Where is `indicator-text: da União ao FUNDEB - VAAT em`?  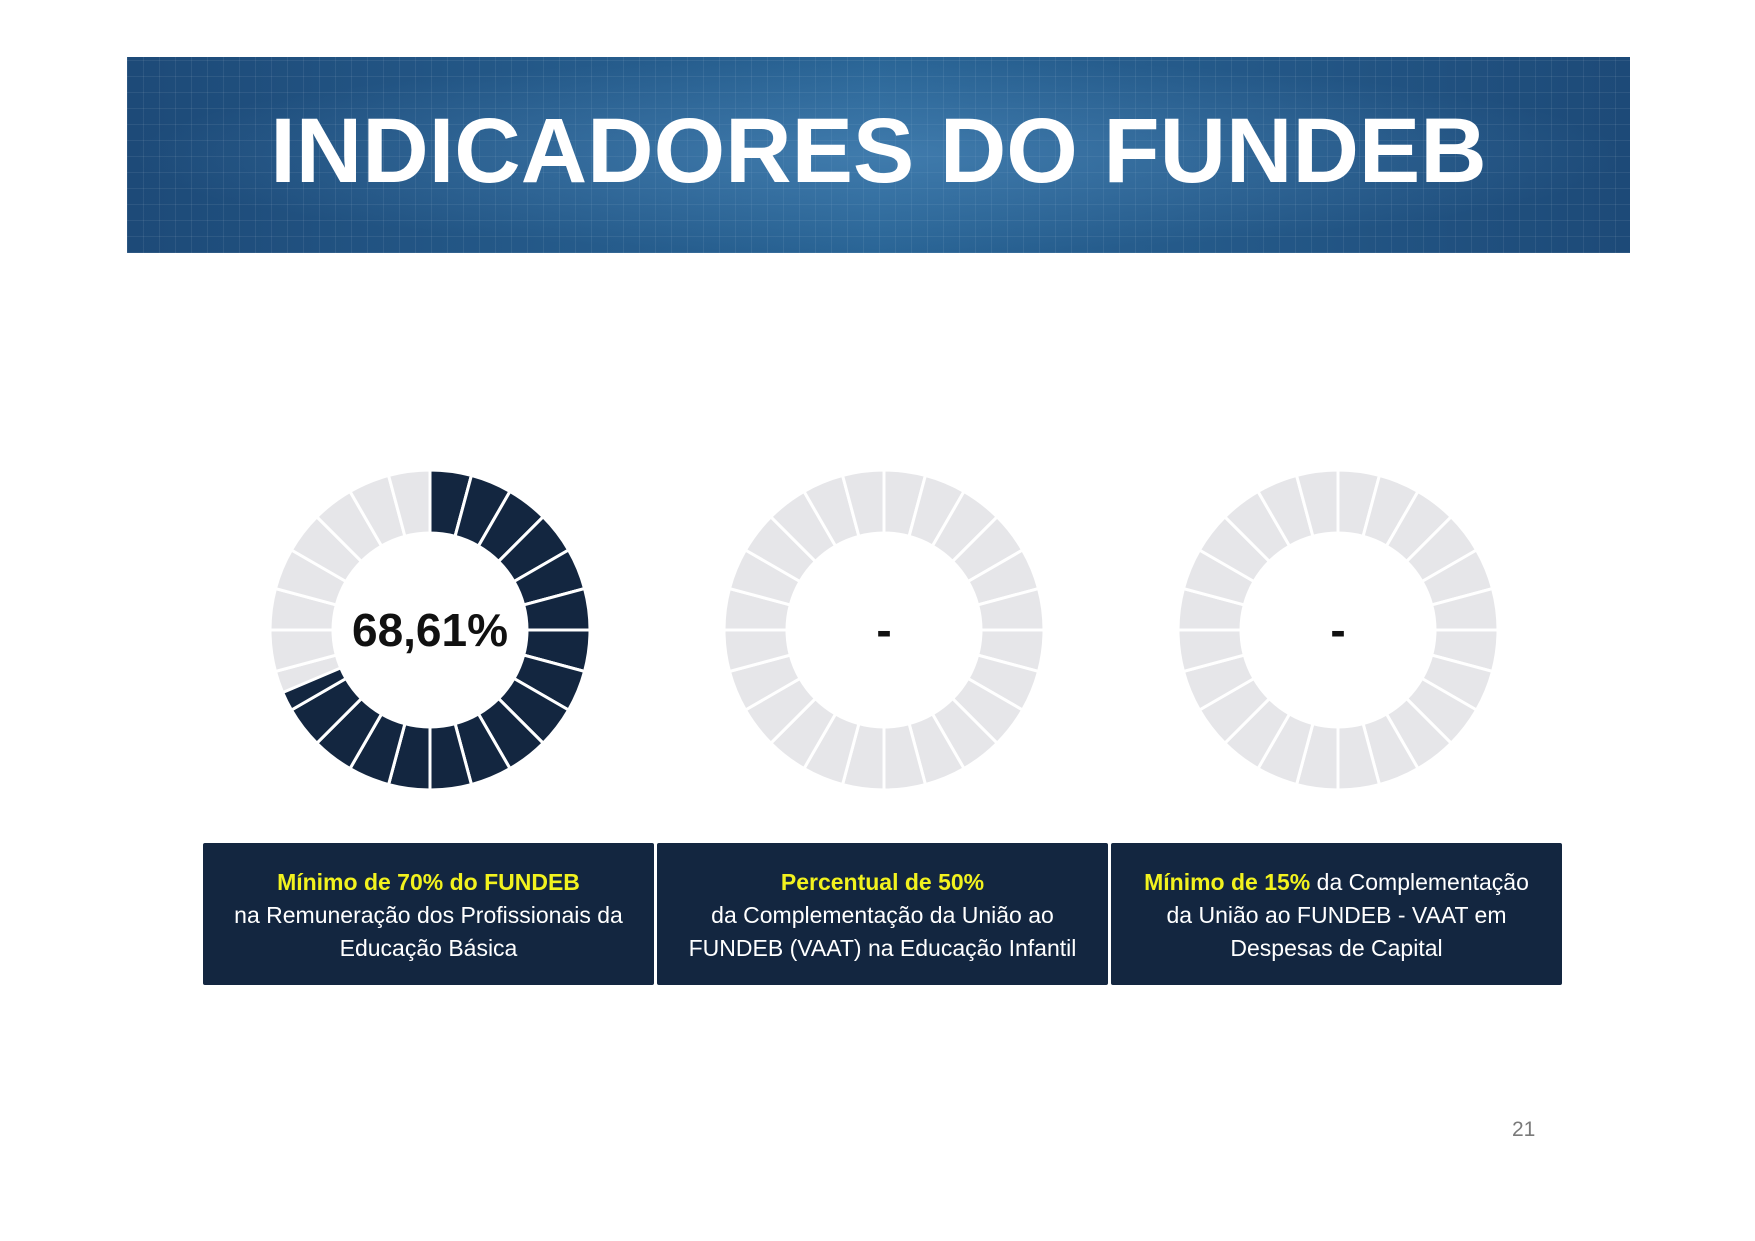 indicator-text: da União ao FUNDEB - VAAT em is located at coordinates (1336, 915).